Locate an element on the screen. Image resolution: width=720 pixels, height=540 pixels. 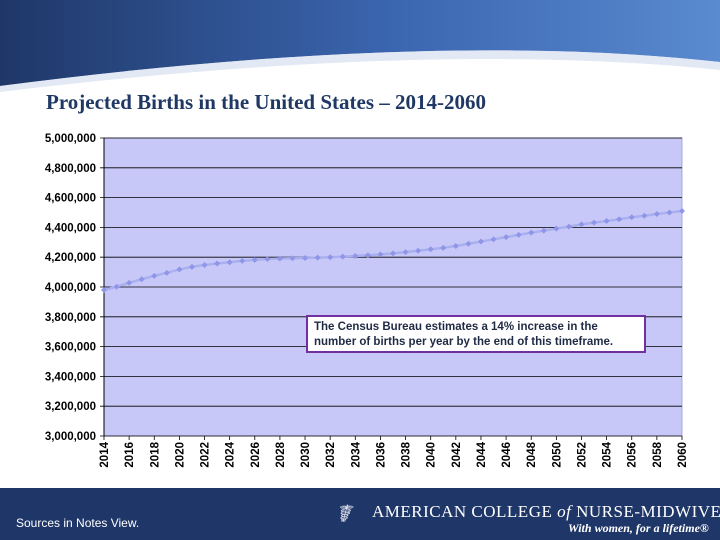
y-tick-label: 3,000,000 is located at coordinates (70, 437).